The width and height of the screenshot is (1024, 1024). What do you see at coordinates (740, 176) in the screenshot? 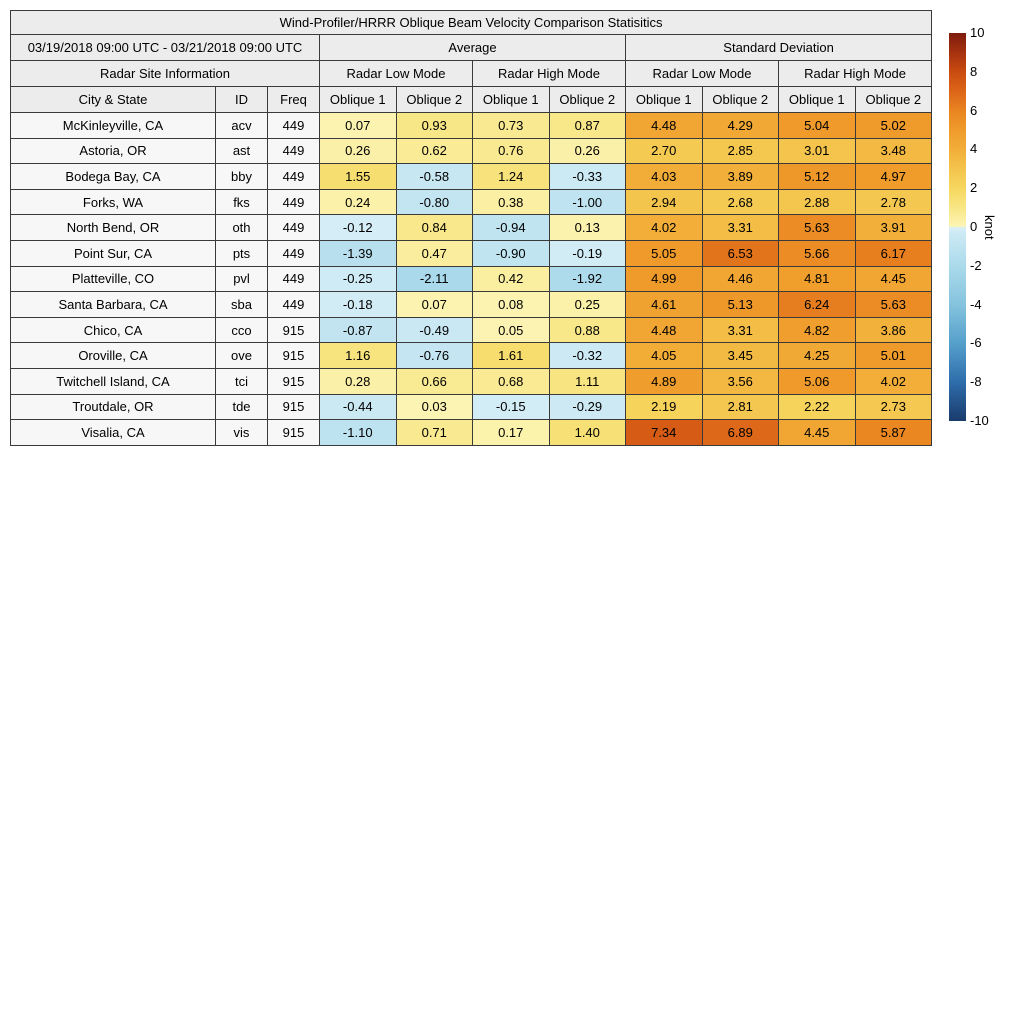
I see `value-cell: 3.89` at bounding box center [740, 176].